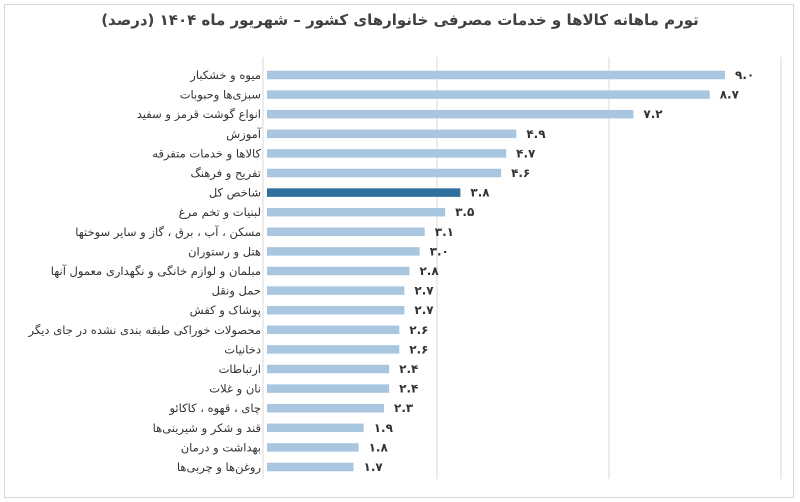 The image size is (800, 502). What do you see at coordinates (220, 95) in the screenshot?
I see `category-label: سبزی‌ها وحبوبات` at bounding box center [220, 95].